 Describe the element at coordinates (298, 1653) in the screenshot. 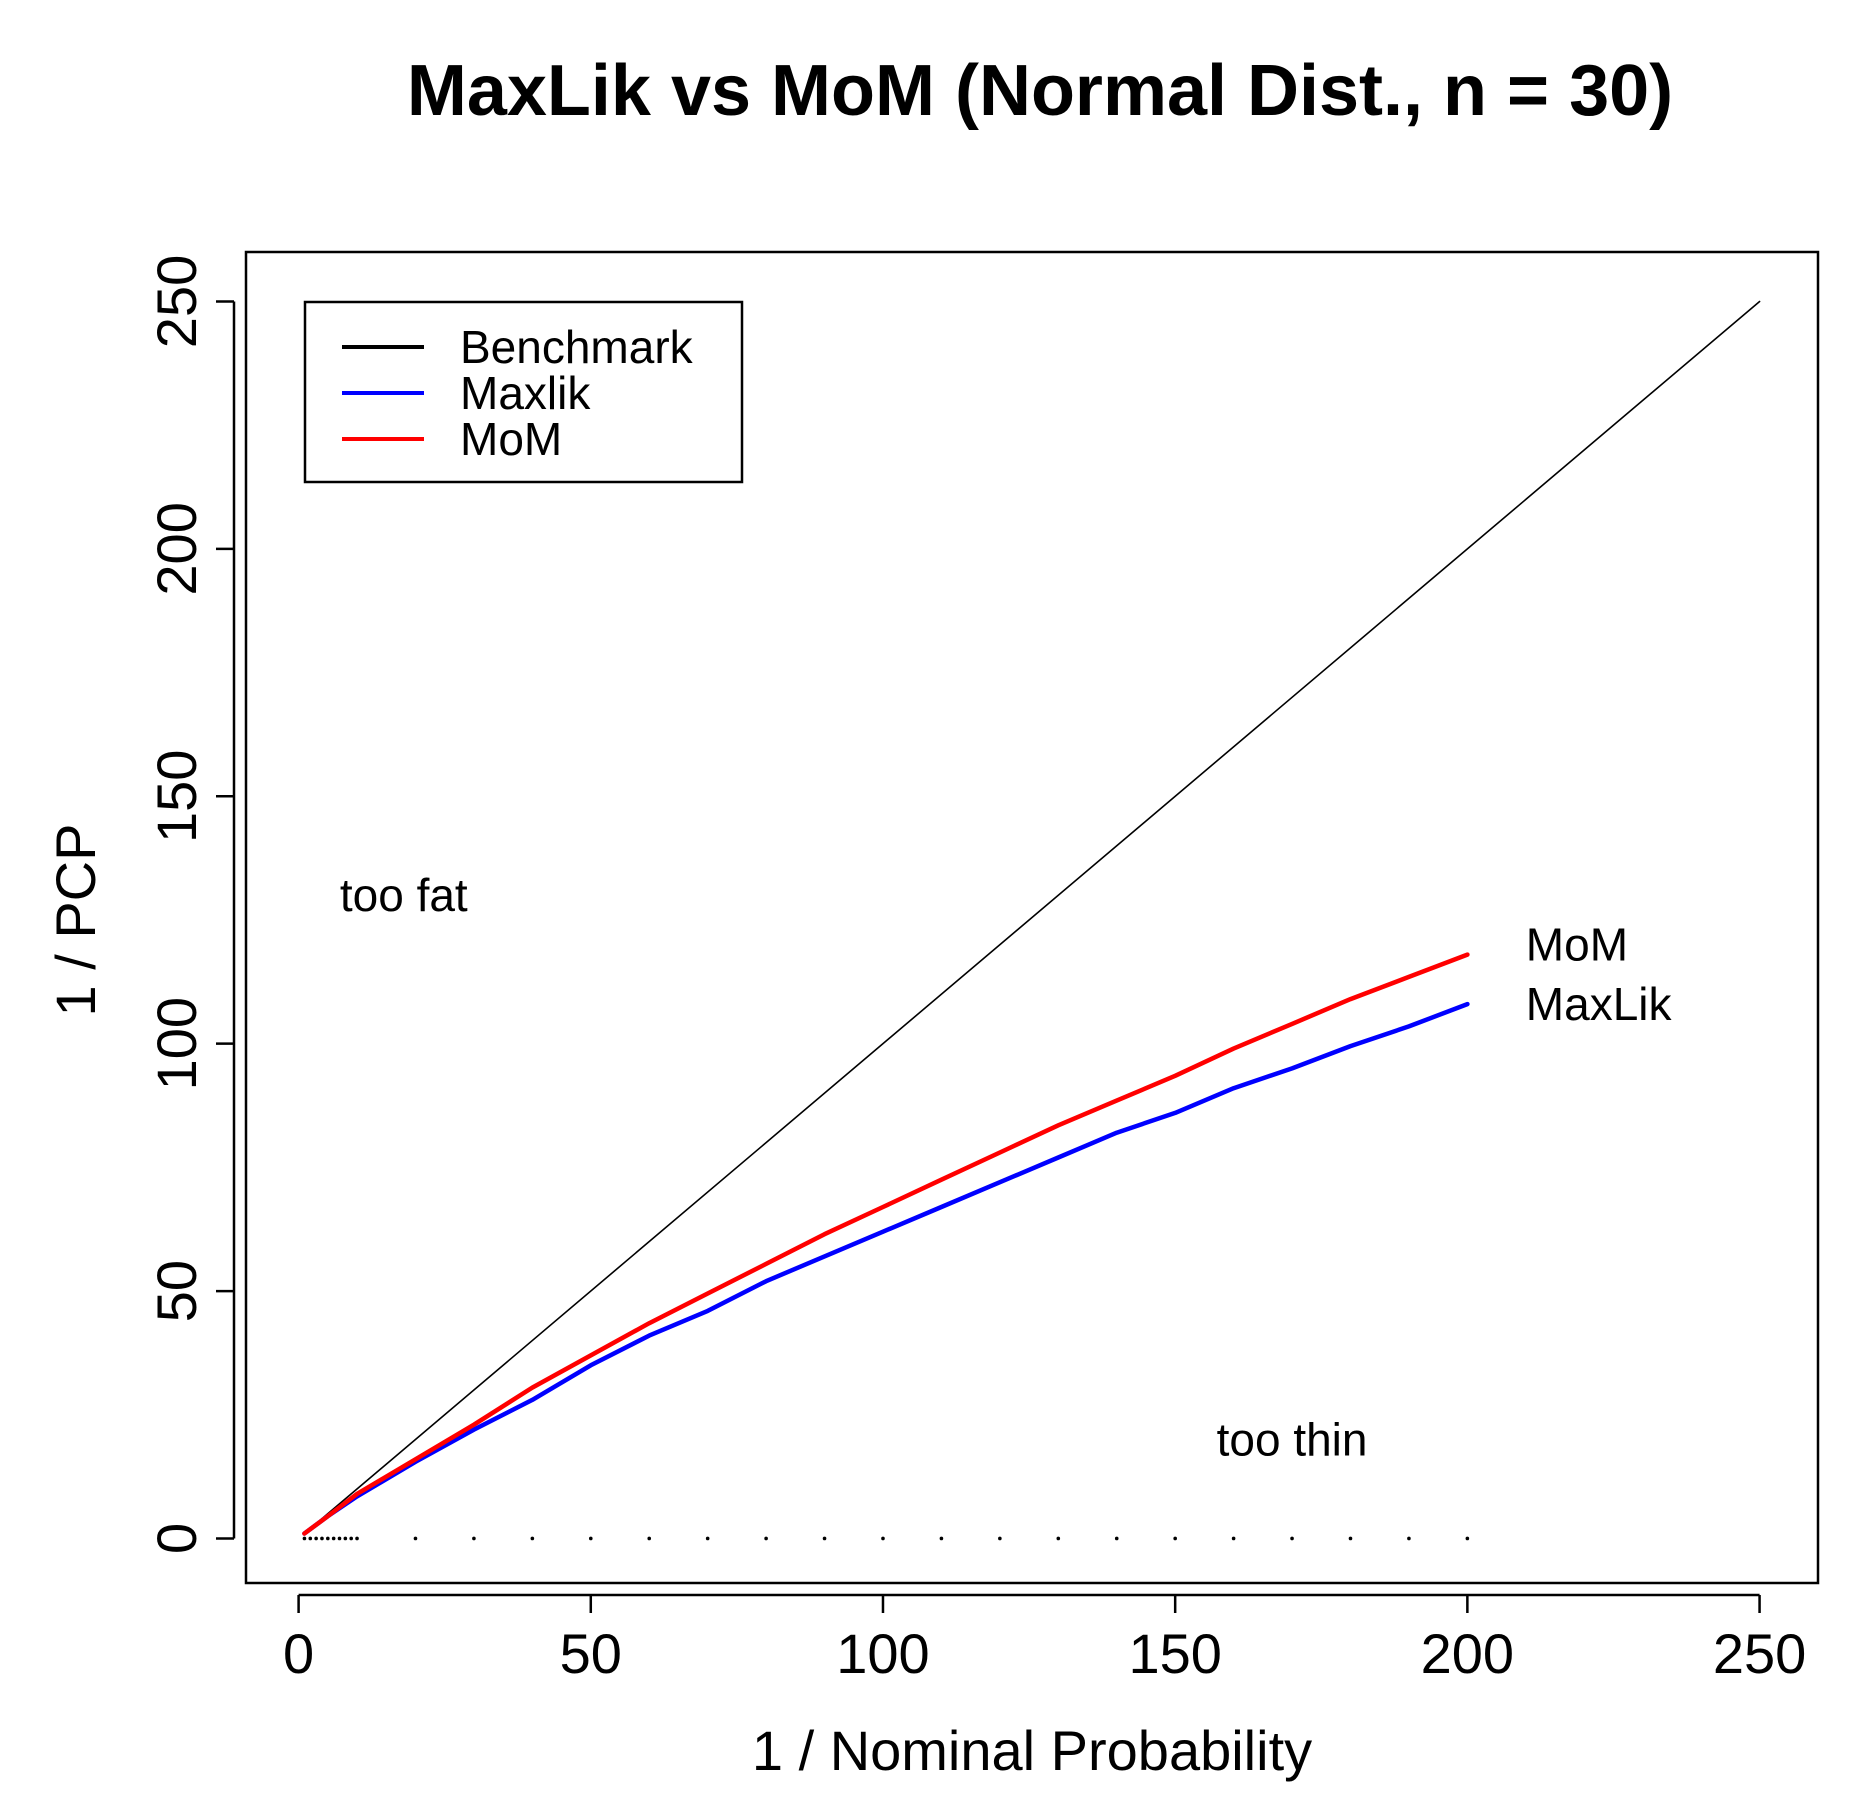

I see `x-tick-label: 0` at that location.